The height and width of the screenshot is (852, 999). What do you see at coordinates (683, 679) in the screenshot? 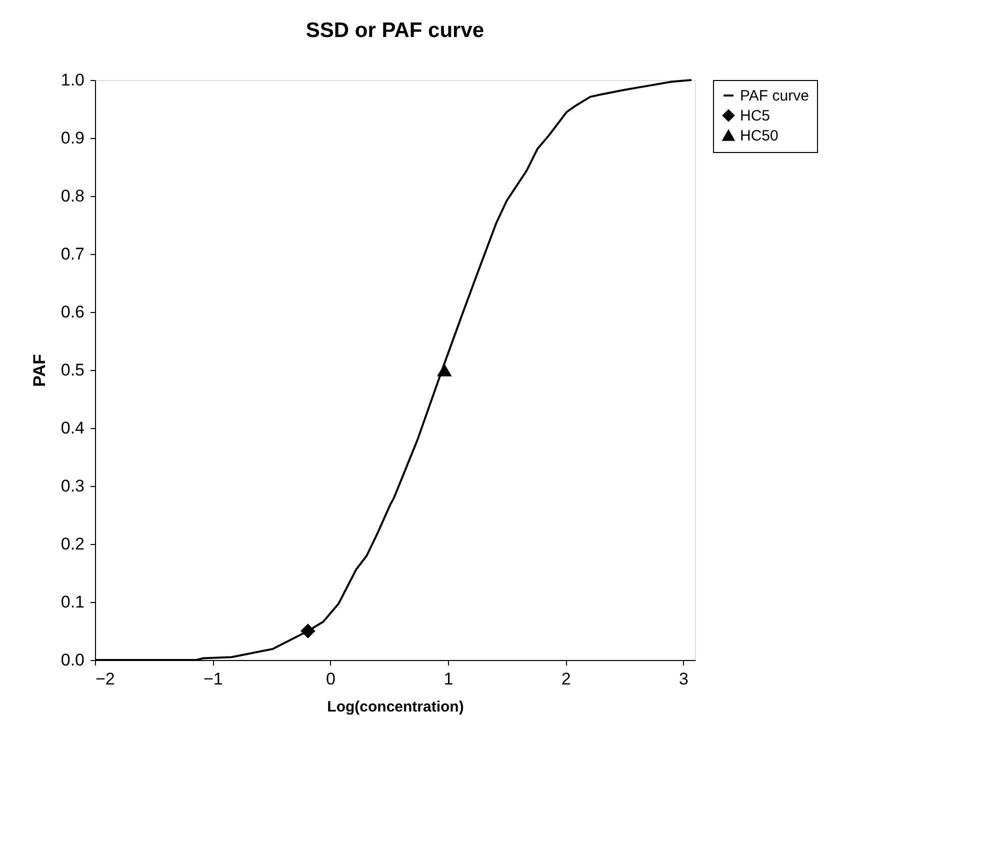
I see `x-tick-label: 3` at bounding box center [683, 679].